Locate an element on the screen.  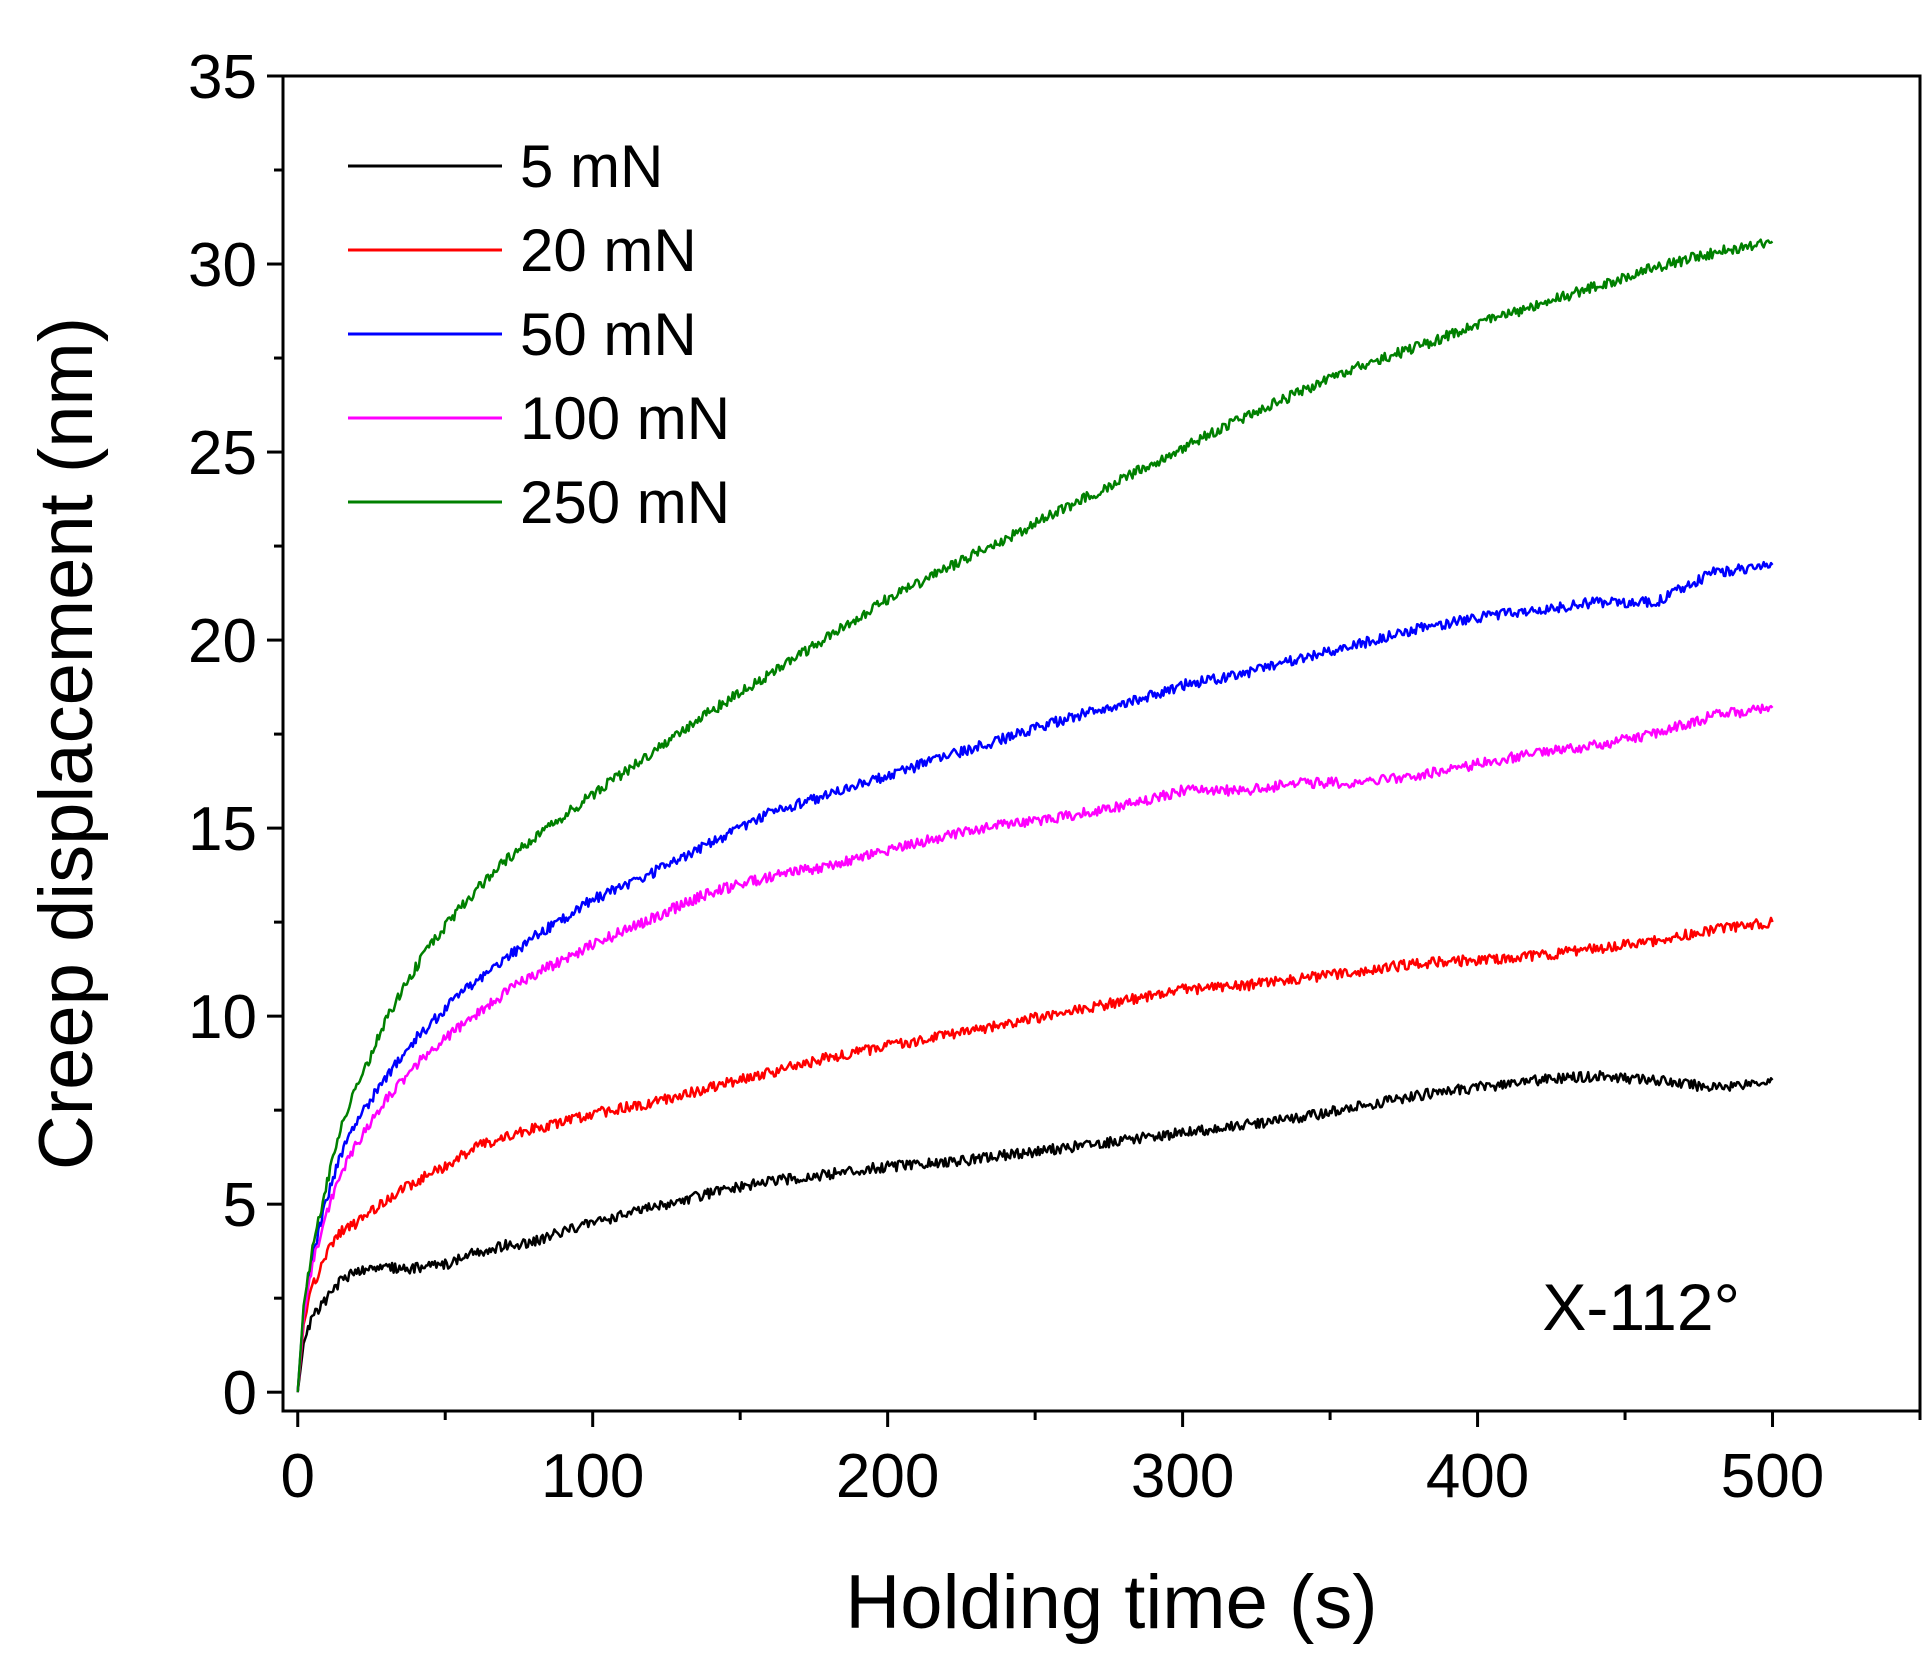
x-tick-label: 400 is located at coordinates (1477, 1476).